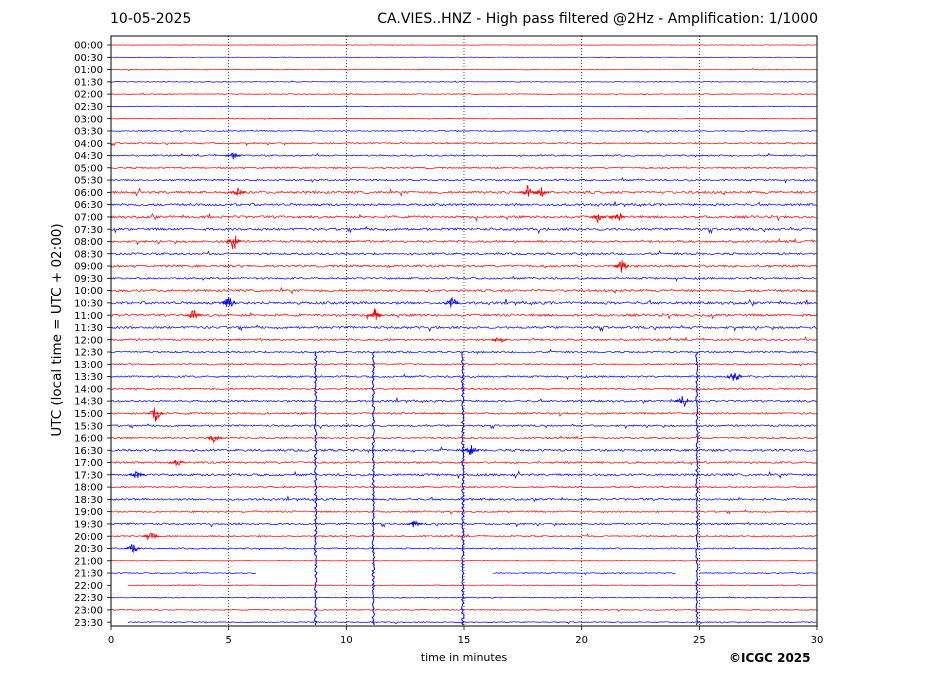  What do you see at coordinates (88, 598) in the screenshot?
I see `y-tick-label: 22:30` at bounding box center [88, 598].